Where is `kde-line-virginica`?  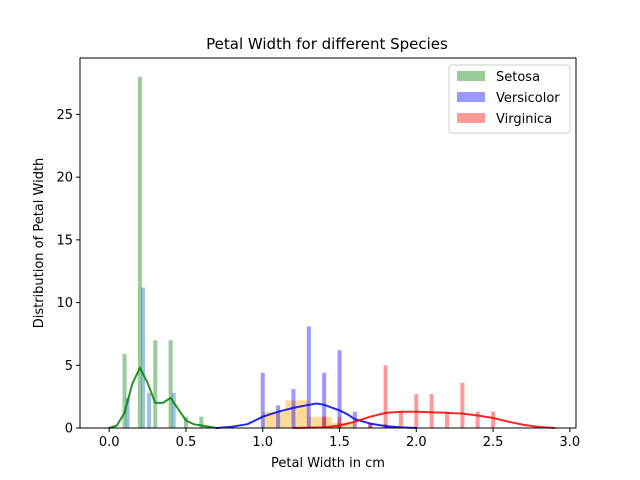 kde-line-virginica is located at coordinates (424, 419).